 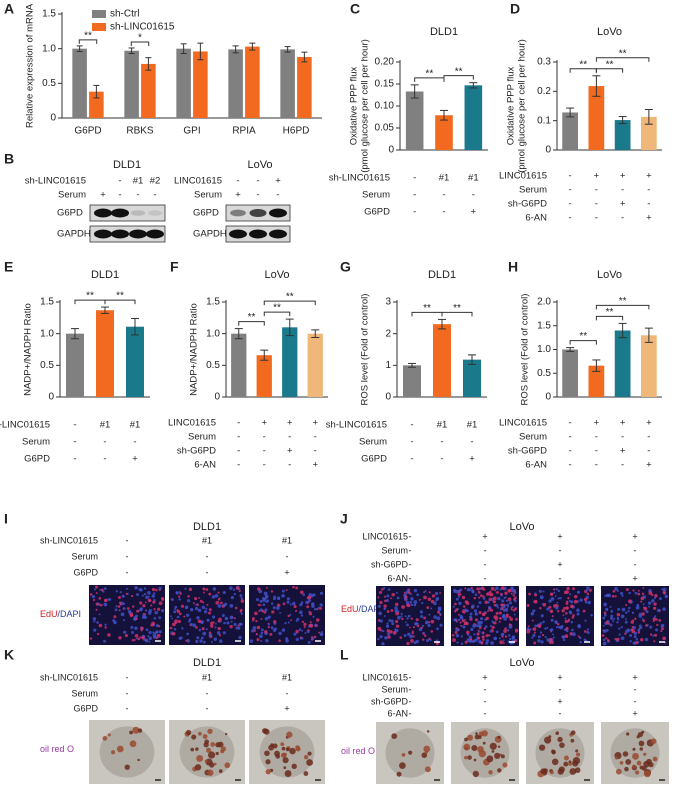 I want to click on panel-letter: H, so click(x=513, y=267).